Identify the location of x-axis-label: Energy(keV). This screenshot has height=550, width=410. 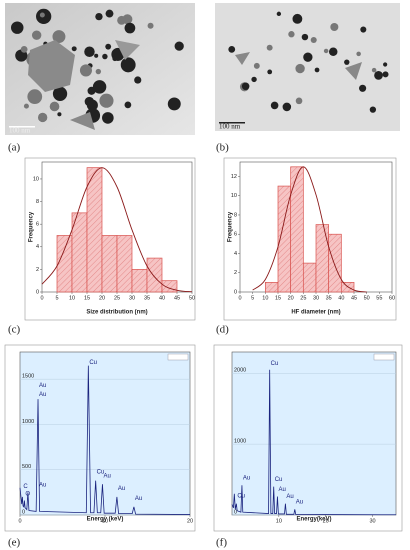
(313, 520).